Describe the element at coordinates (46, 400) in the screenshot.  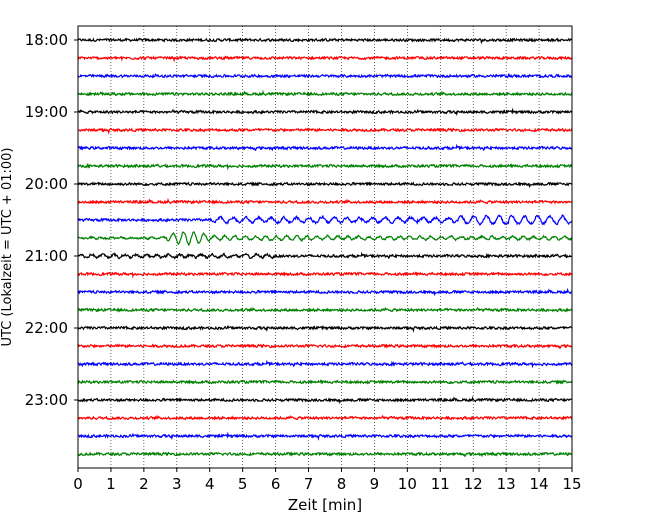
I see `y-tick-label-5: 23:00` at that location.